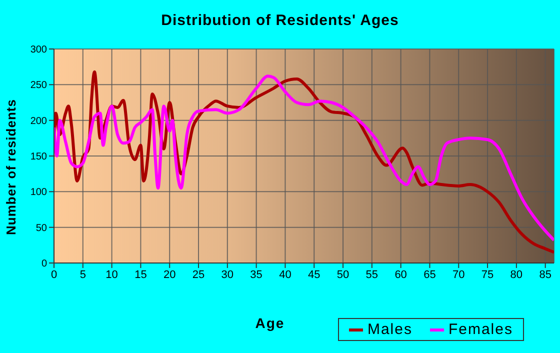 The image size is (560, 353). Describe the element at coordinates (256, 274) in the screenshot. I see `x-tick-label: 35` at that location.